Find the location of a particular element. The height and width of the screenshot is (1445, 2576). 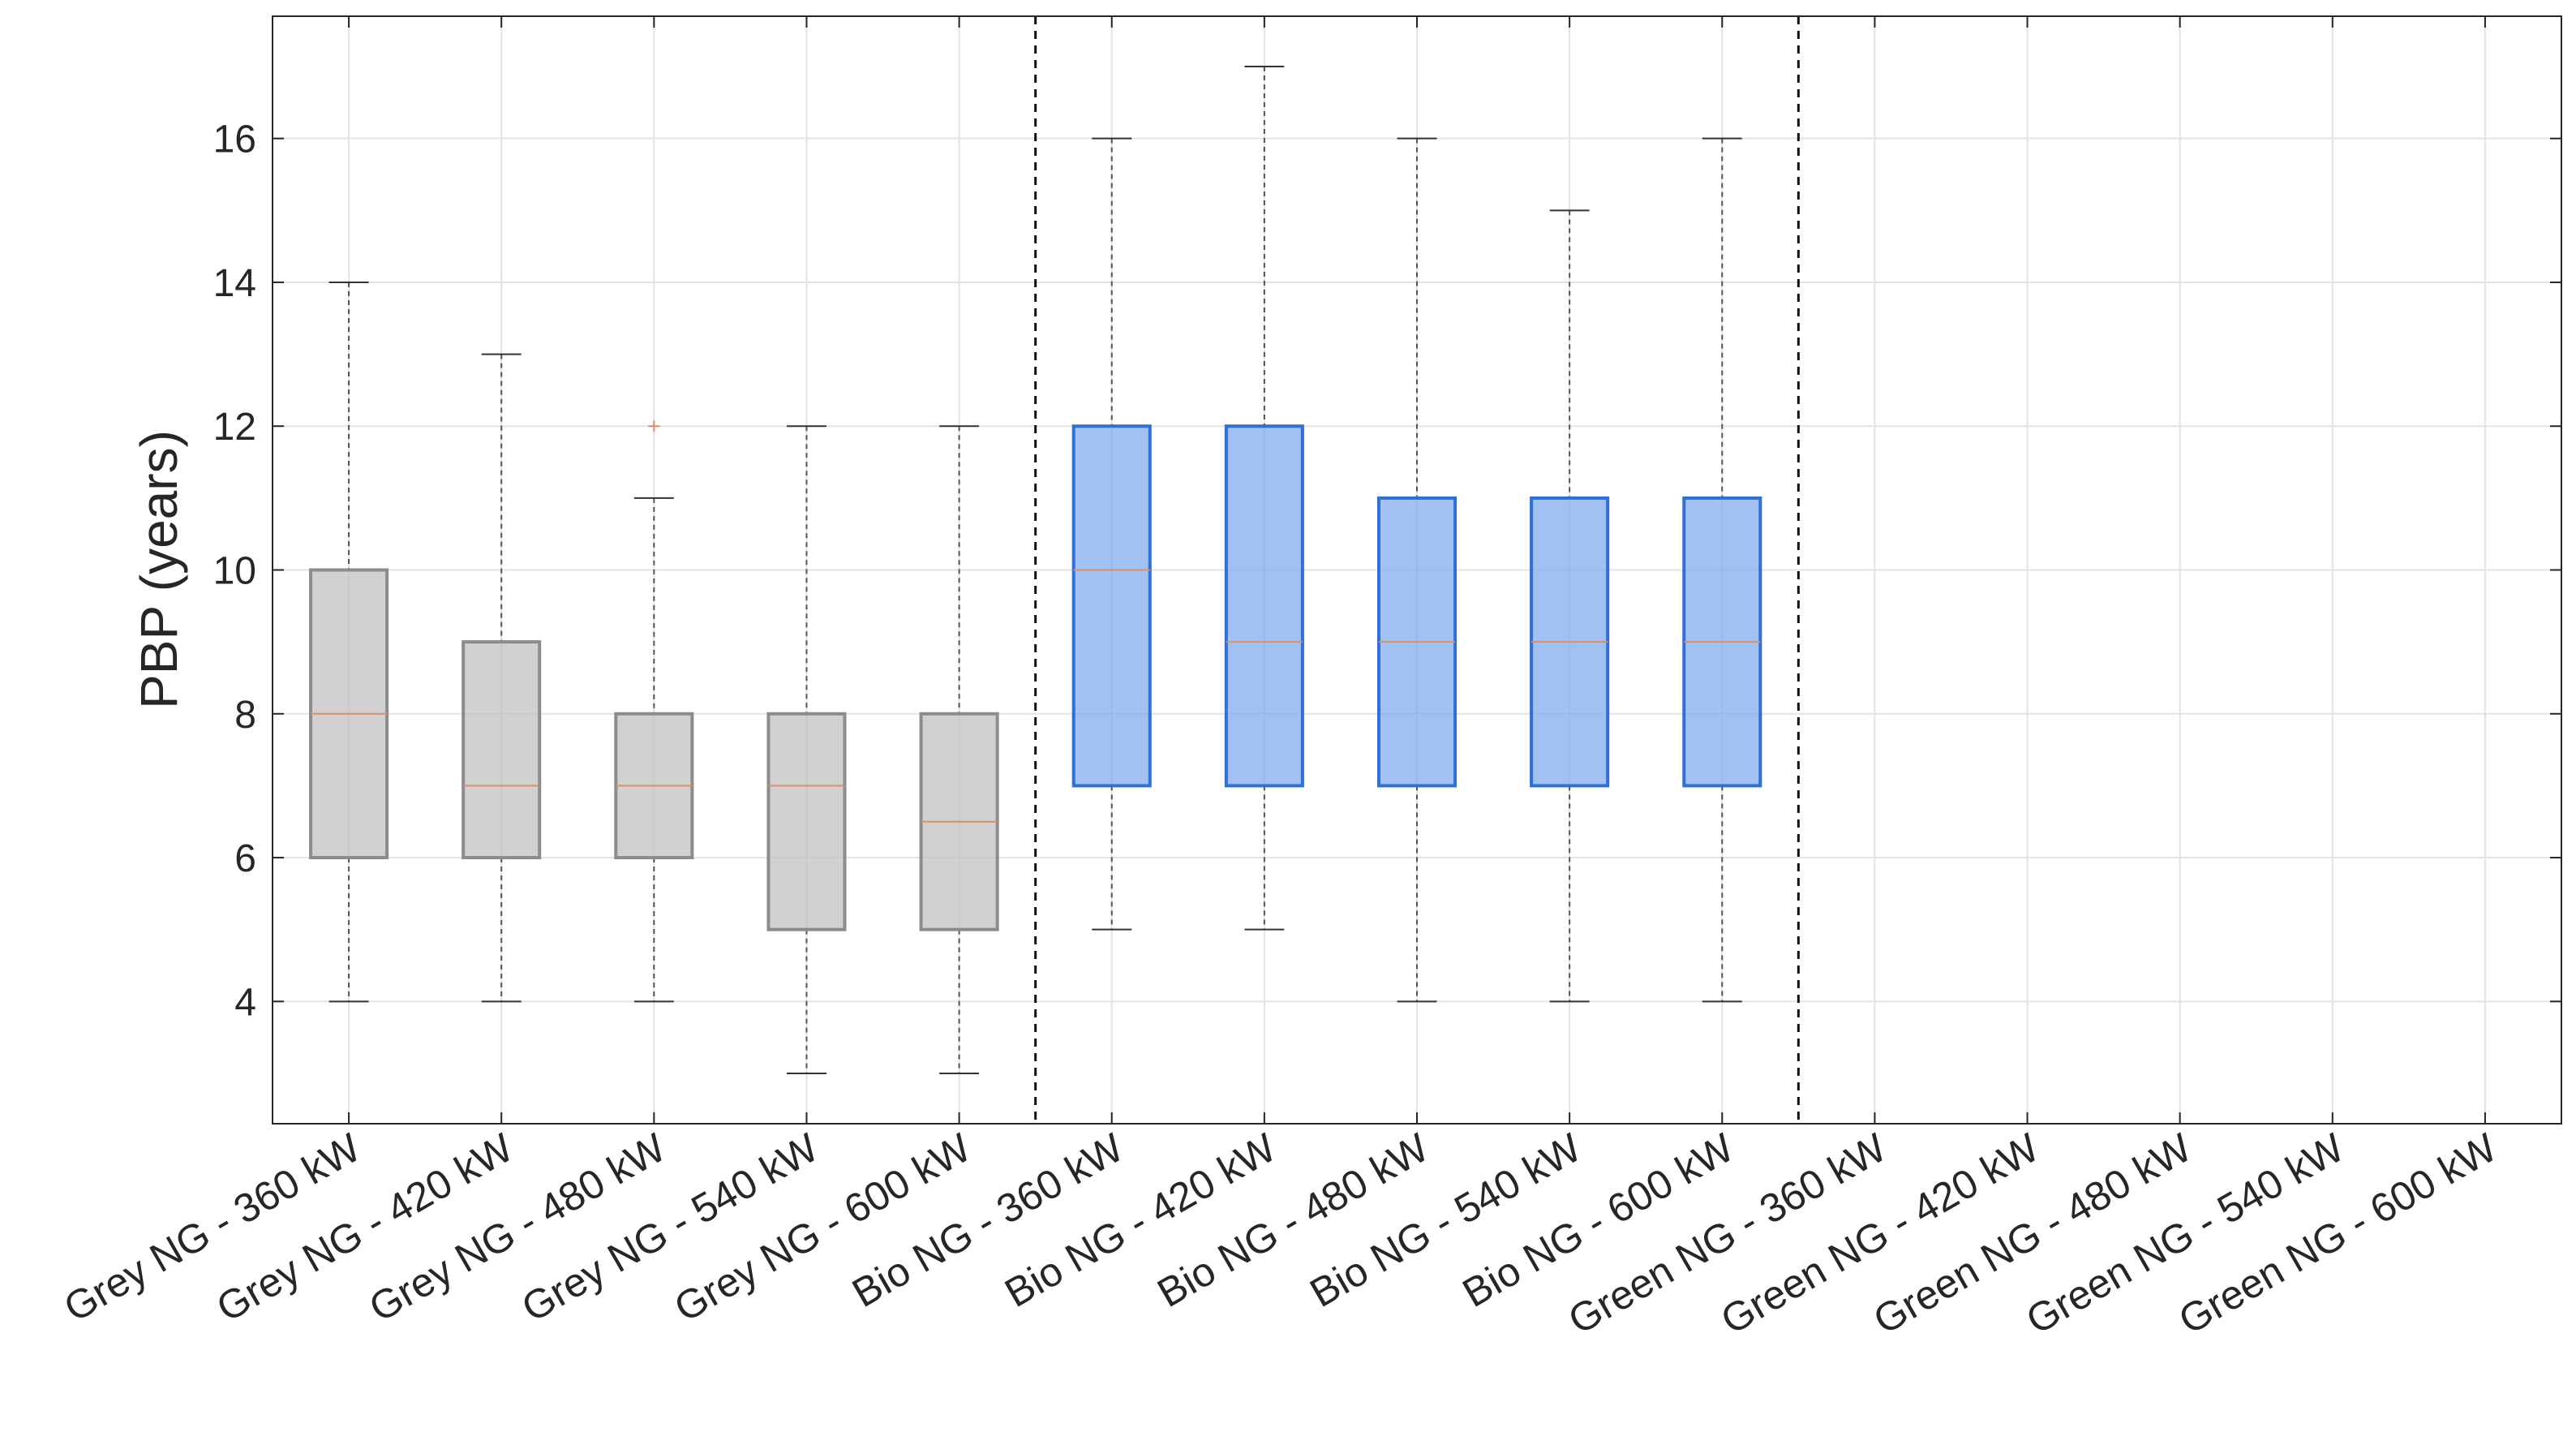

x-tick-label: Bio NG - 360 kW is located at coordinates (987, 1220).